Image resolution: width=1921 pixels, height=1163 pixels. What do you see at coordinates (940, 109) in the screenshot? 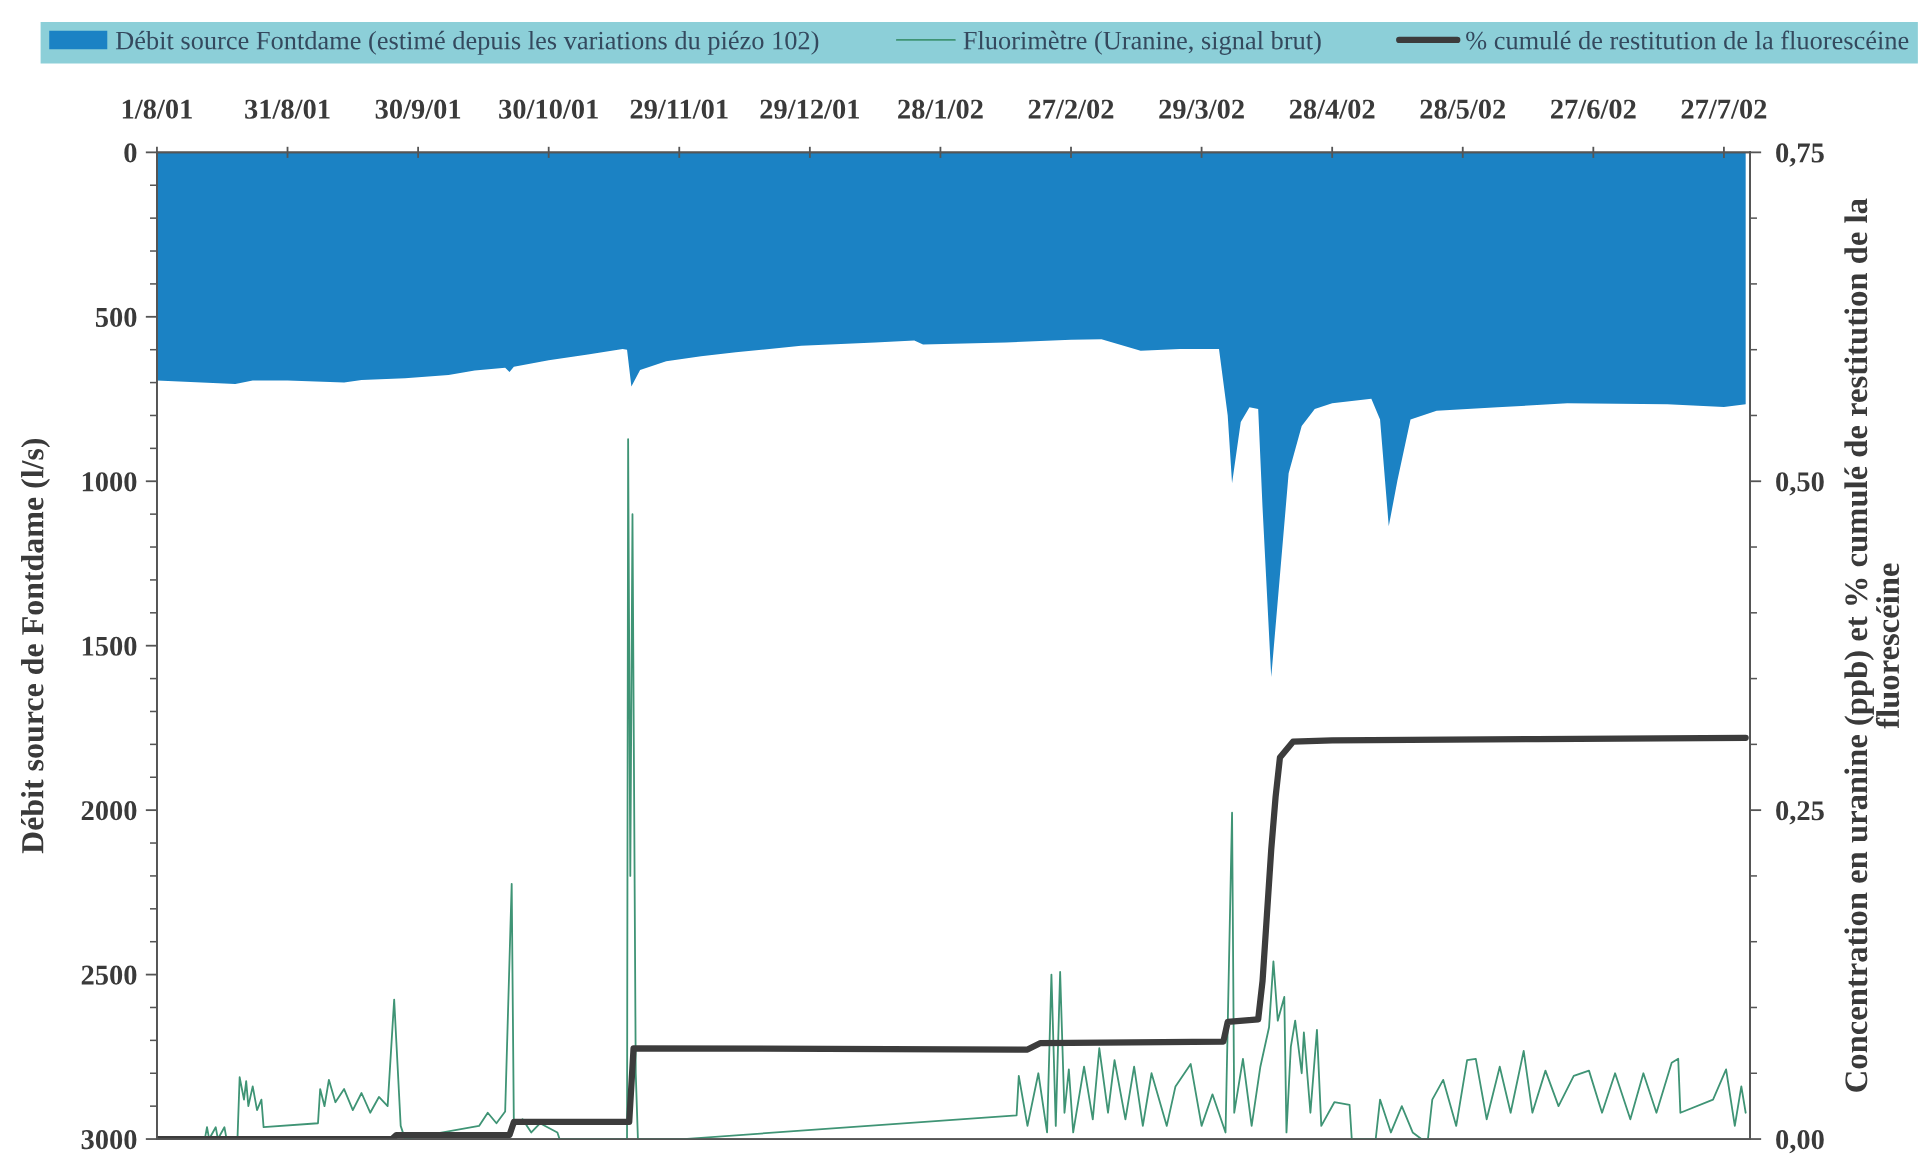
I see `x-tick-label: 28/1/02` at bounding box center [940, 109].